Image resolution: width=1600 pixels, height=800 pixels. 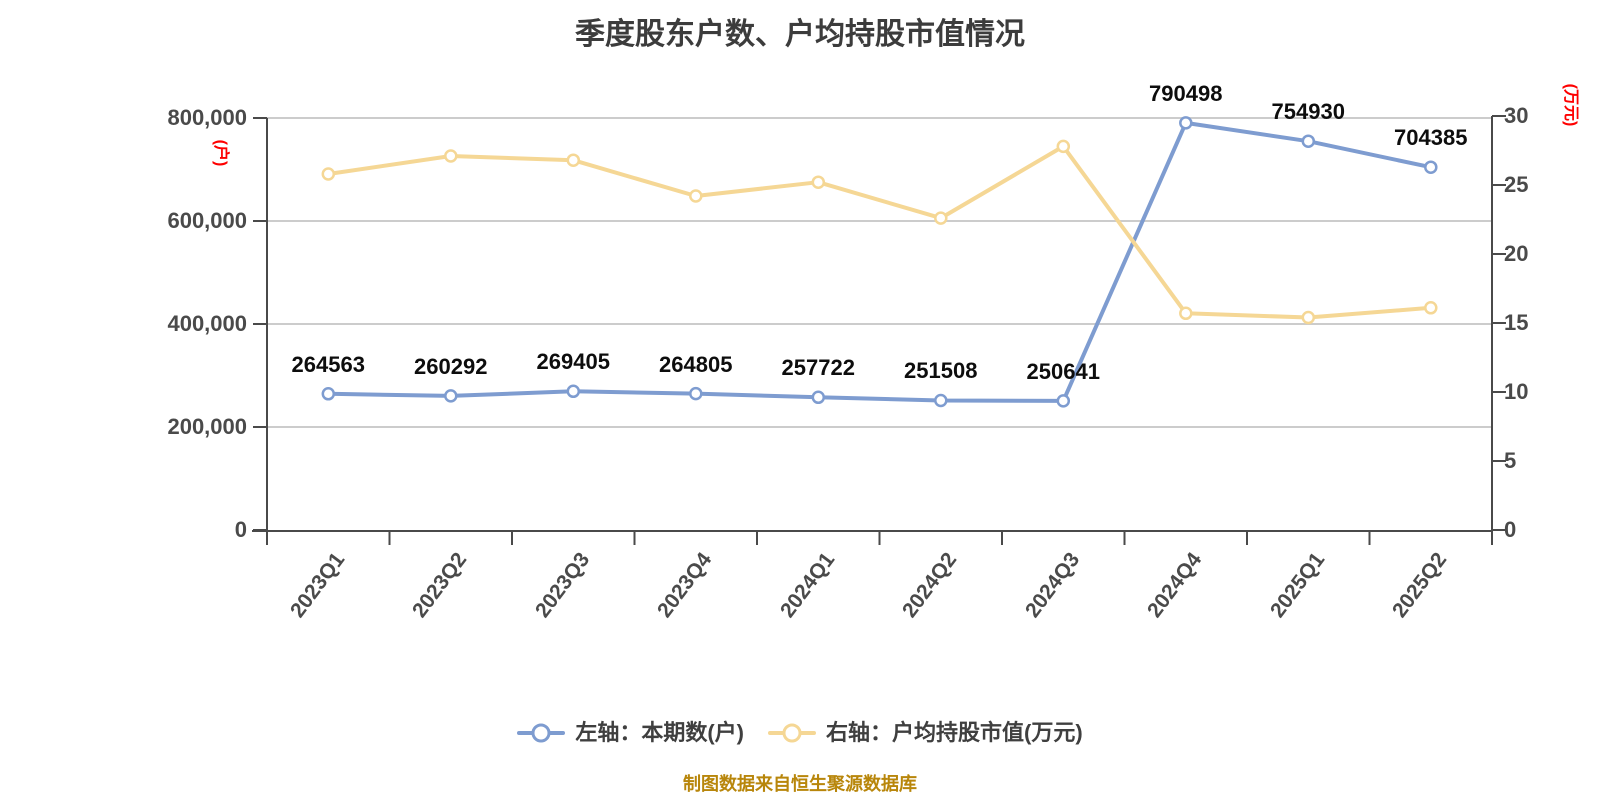 What do you see at coordinates (1510, 460) in the screenshot?
I see `right-axis-tick-label: 5` at bounding box center [1510, 460].